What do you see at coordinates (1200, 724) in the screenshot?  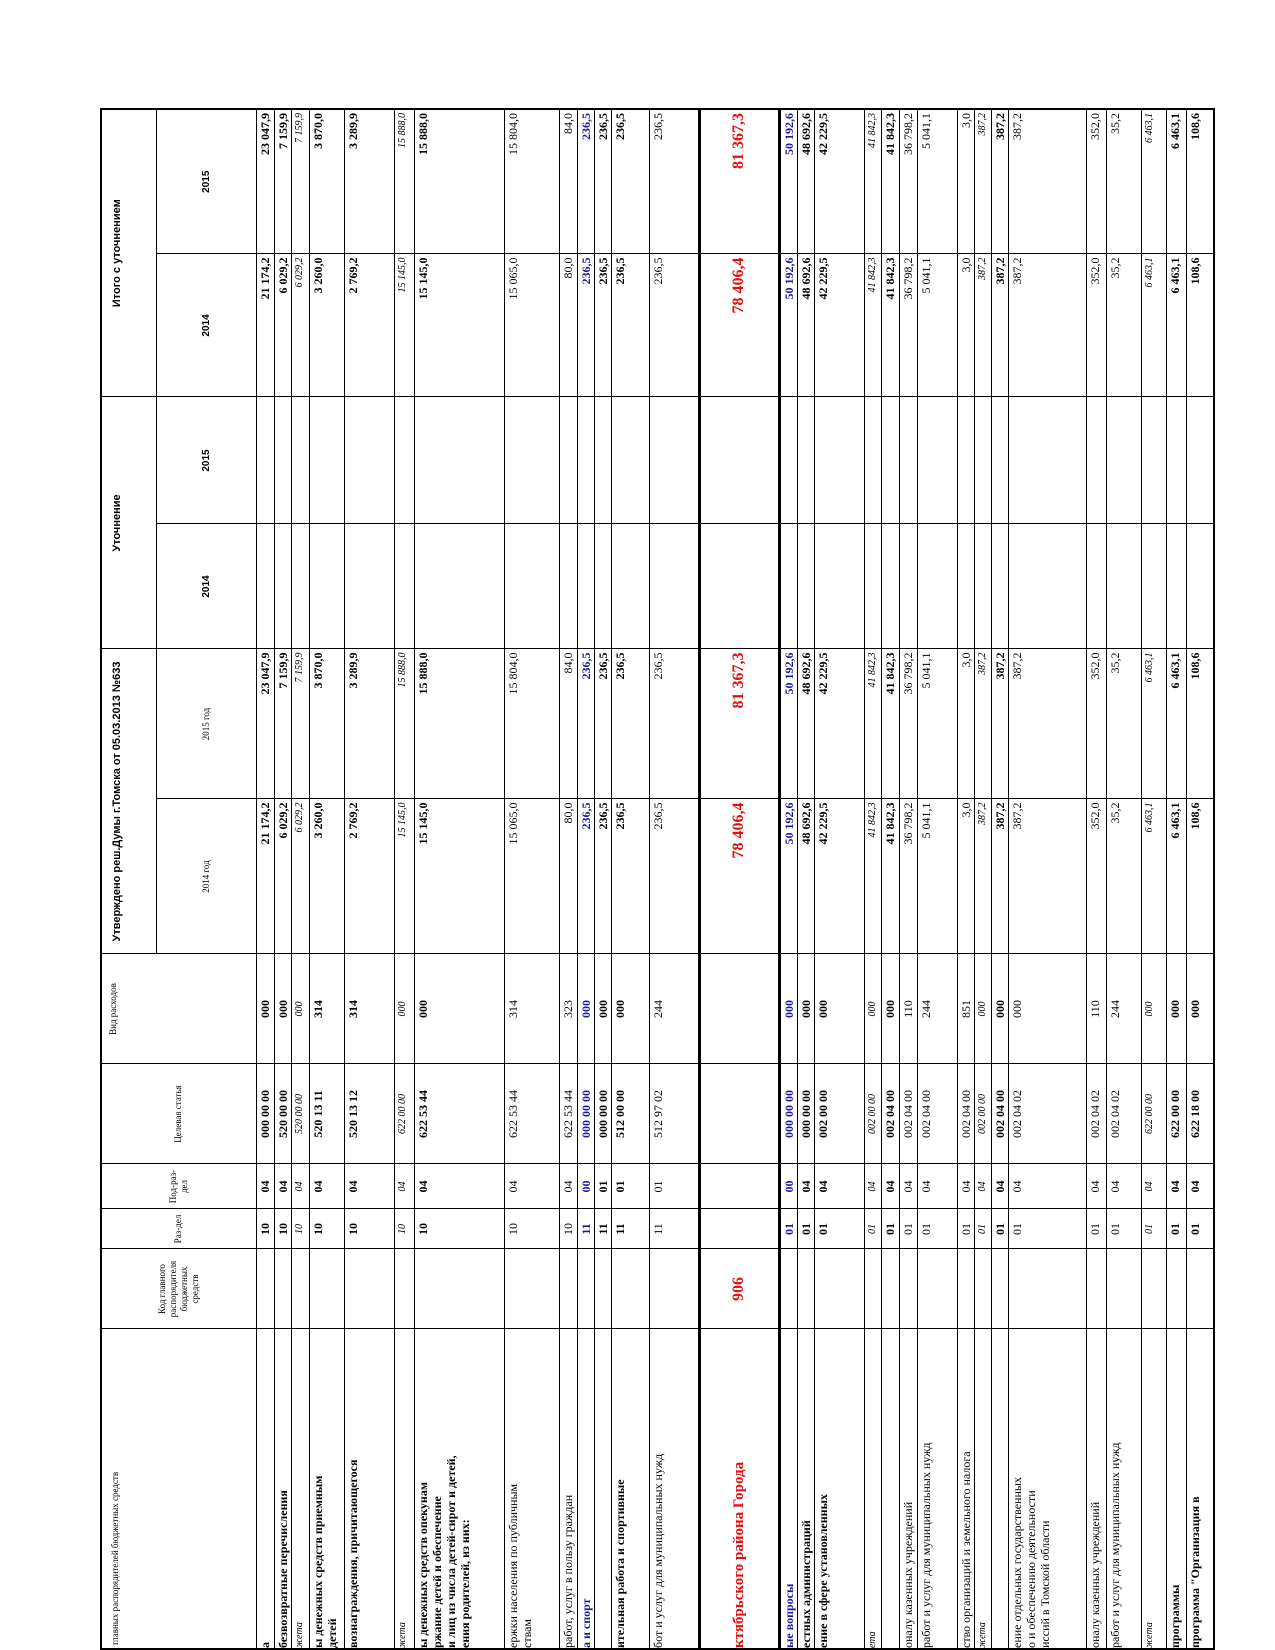 I see `approved-2015: 108,6` at bounding box center [1200, 724].